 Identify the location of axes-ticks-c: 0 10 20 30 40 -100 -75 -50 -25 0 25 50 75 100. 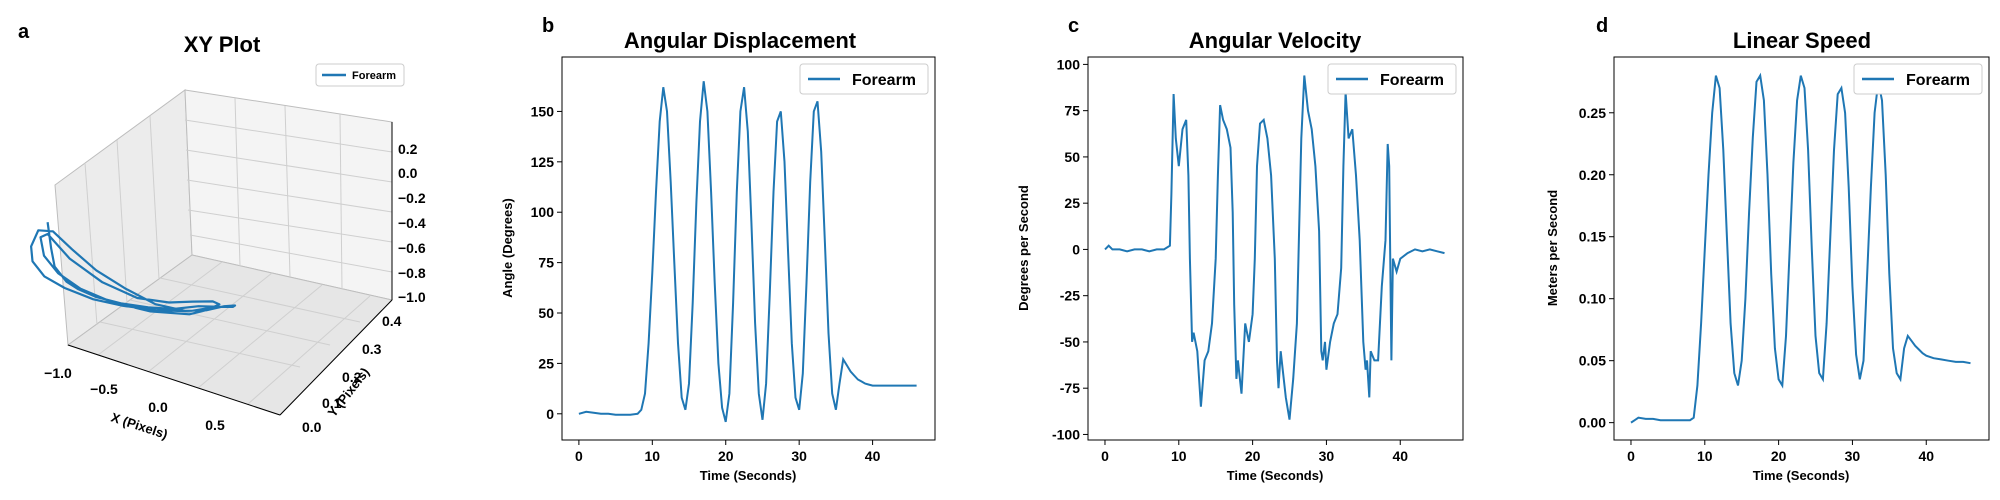
(1230, 260).